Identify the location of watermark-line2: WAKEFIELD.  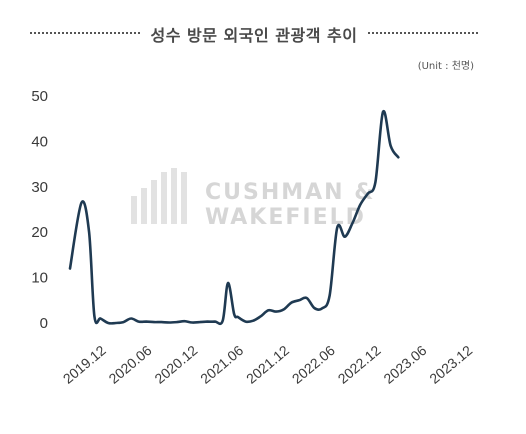
(285, 217).